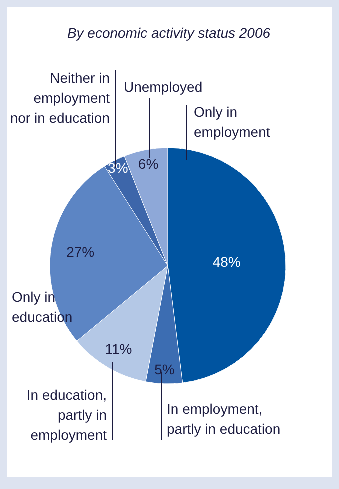  I want to click on slice-label: Only in employment, so click(232, 122).